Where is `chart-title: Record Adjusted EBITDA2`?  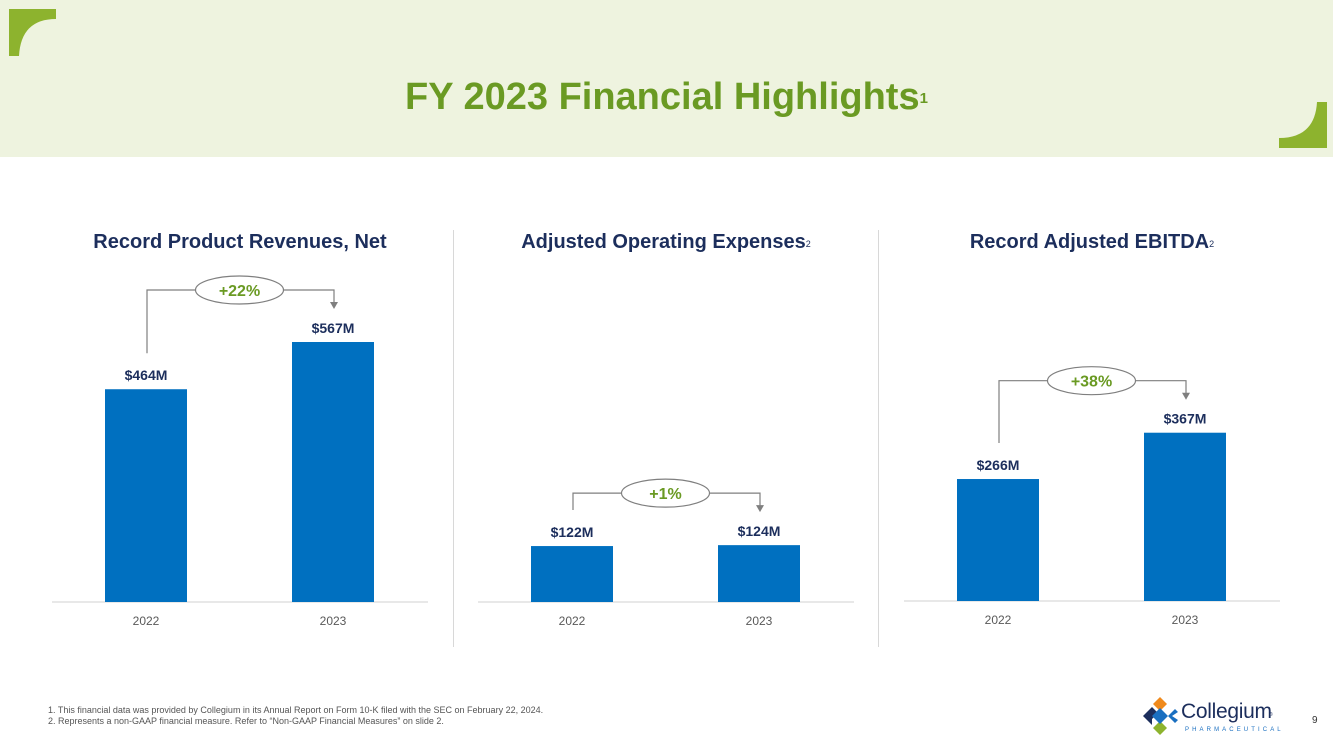
chart-title: Record Adjusted EBITDA2 is located at coordinates (1092, 242).